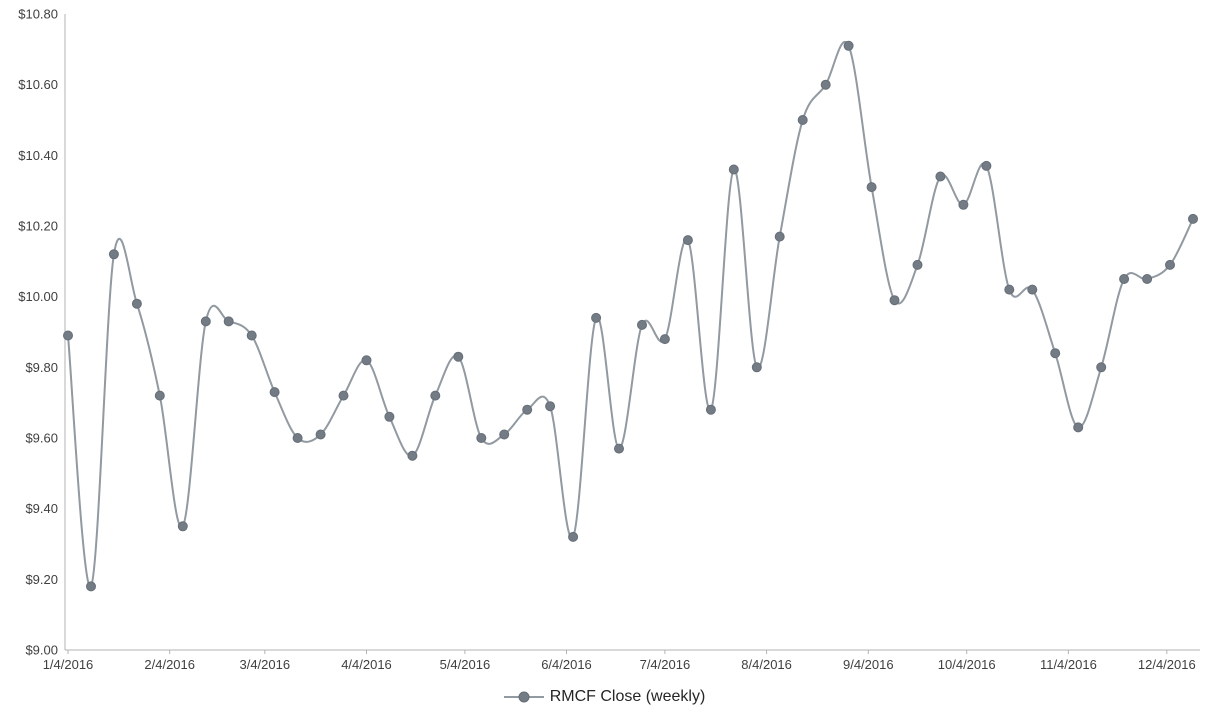 This screenshot has height=727, width=1209. What do you see at coordinates (38, 296) in the screenshot?
I see `y-axis-label: $10.00` at bounding box center [38, 296].